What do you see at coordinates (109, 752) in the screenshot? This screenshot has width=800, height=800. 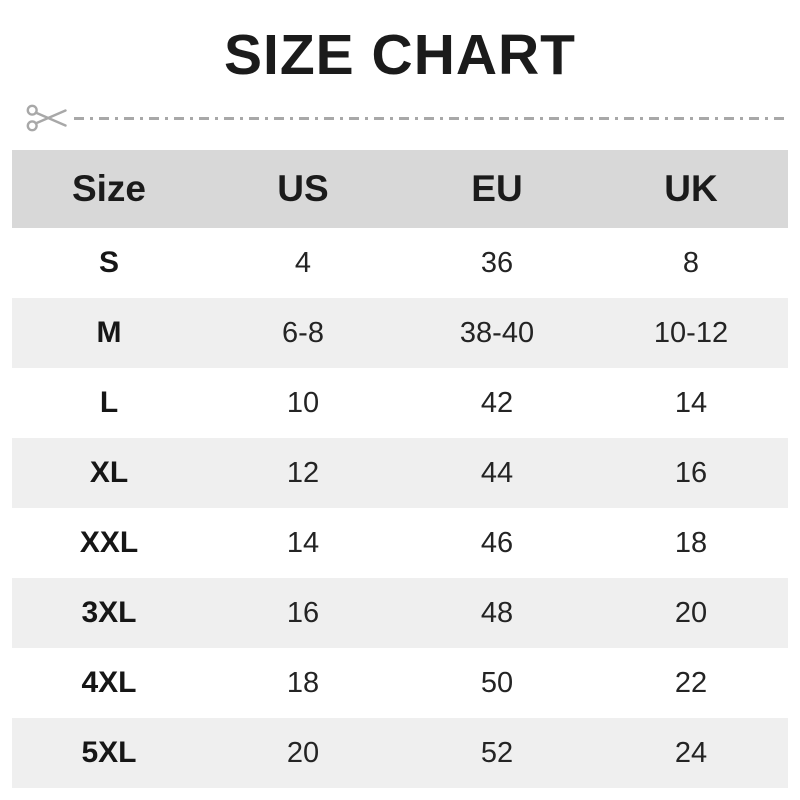 I see `size-label: 5XL` at bounding box center [109, 752].